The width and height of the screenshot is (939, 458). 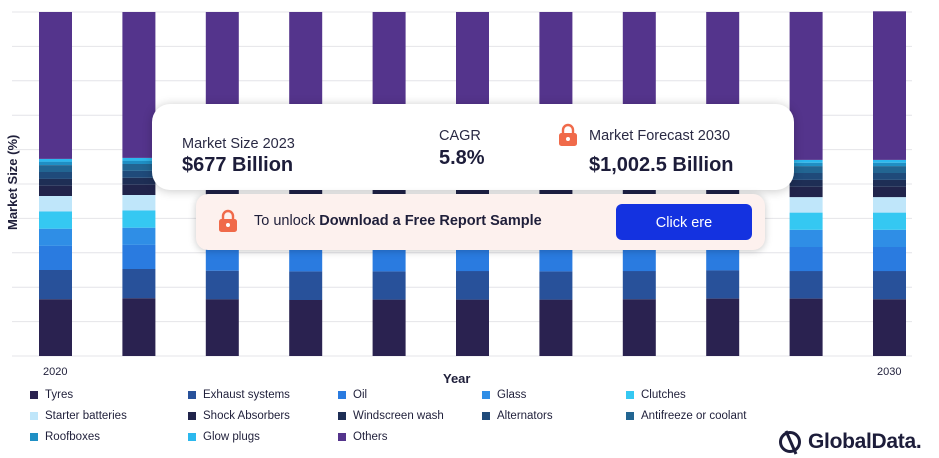 What do you see at coordinates (889, 85) in the screenshot?
I see `bar-segment-2030-others` at bounding box center [889, 85].